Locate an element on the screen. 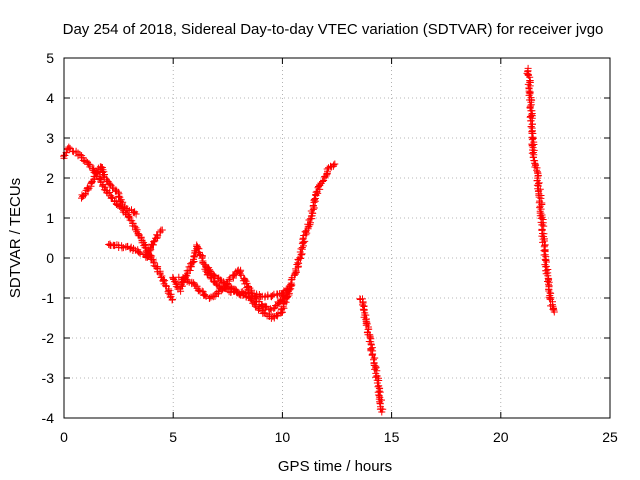 This screenshot has height=480, width=640. y-tick-label: 2 is located at coordinates (50, 178).